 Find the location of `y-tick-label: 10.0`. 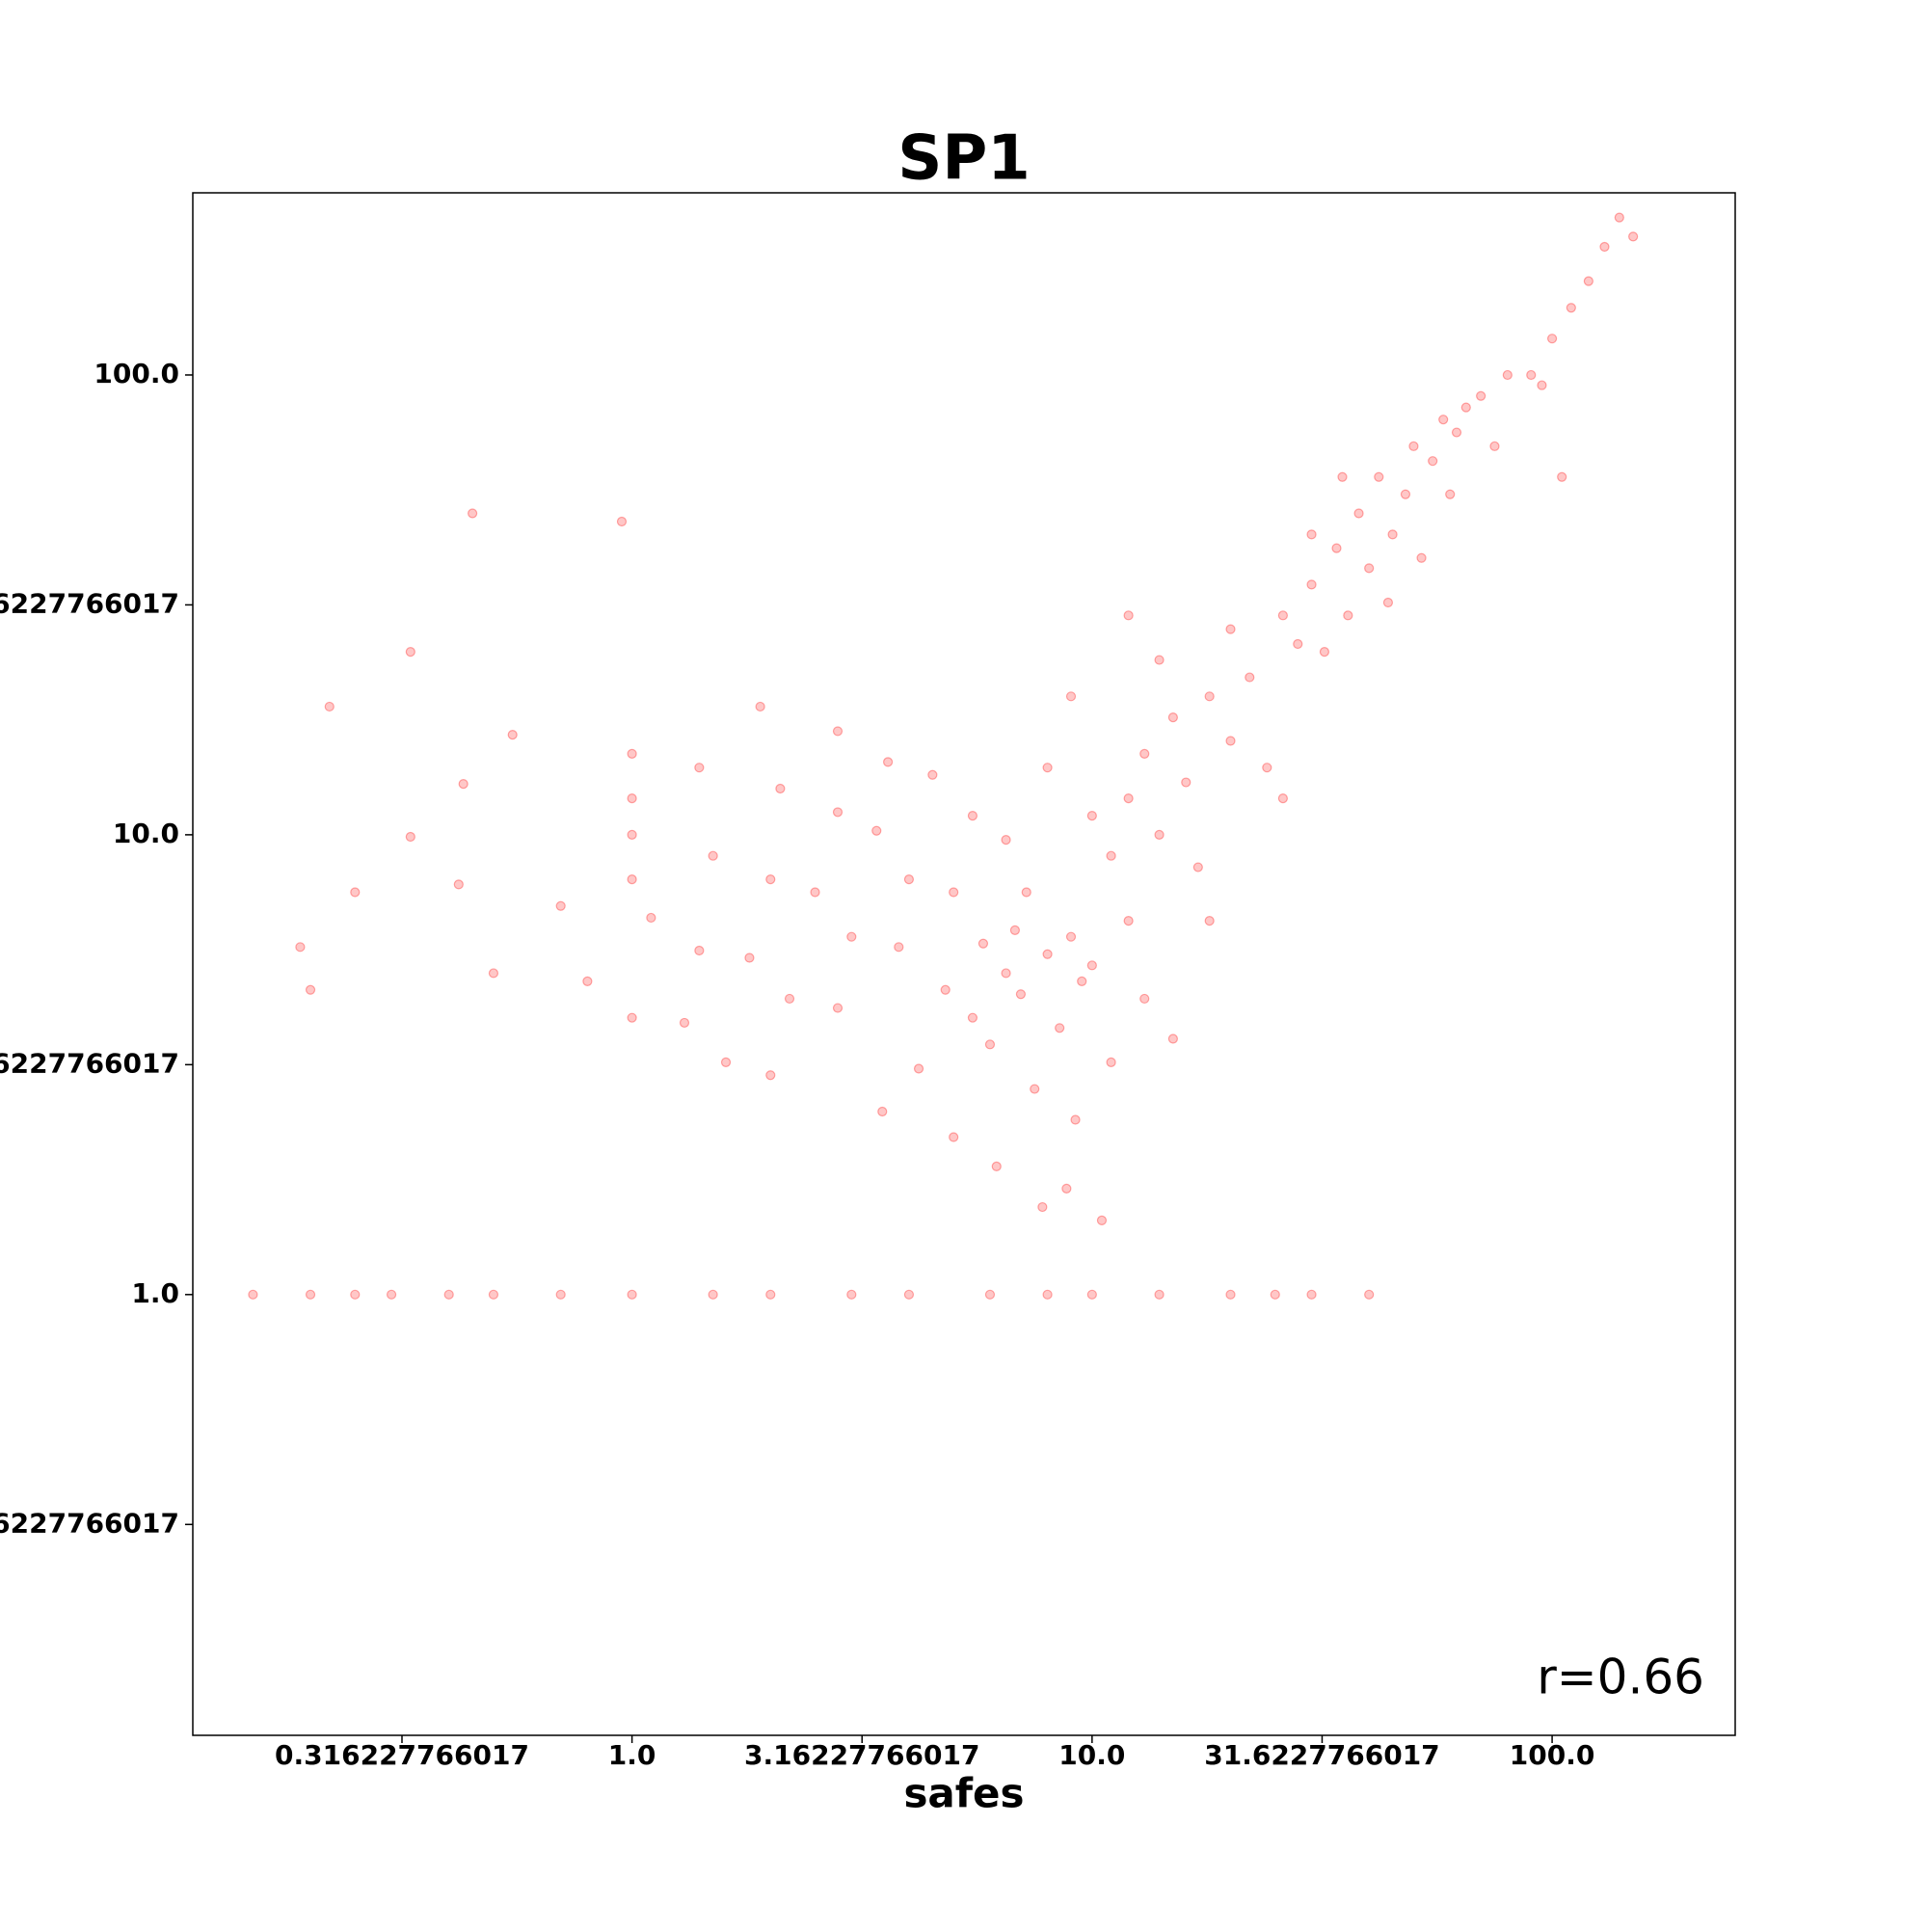

y-tick-label: 10.0 is located at coordinates (146, 834).